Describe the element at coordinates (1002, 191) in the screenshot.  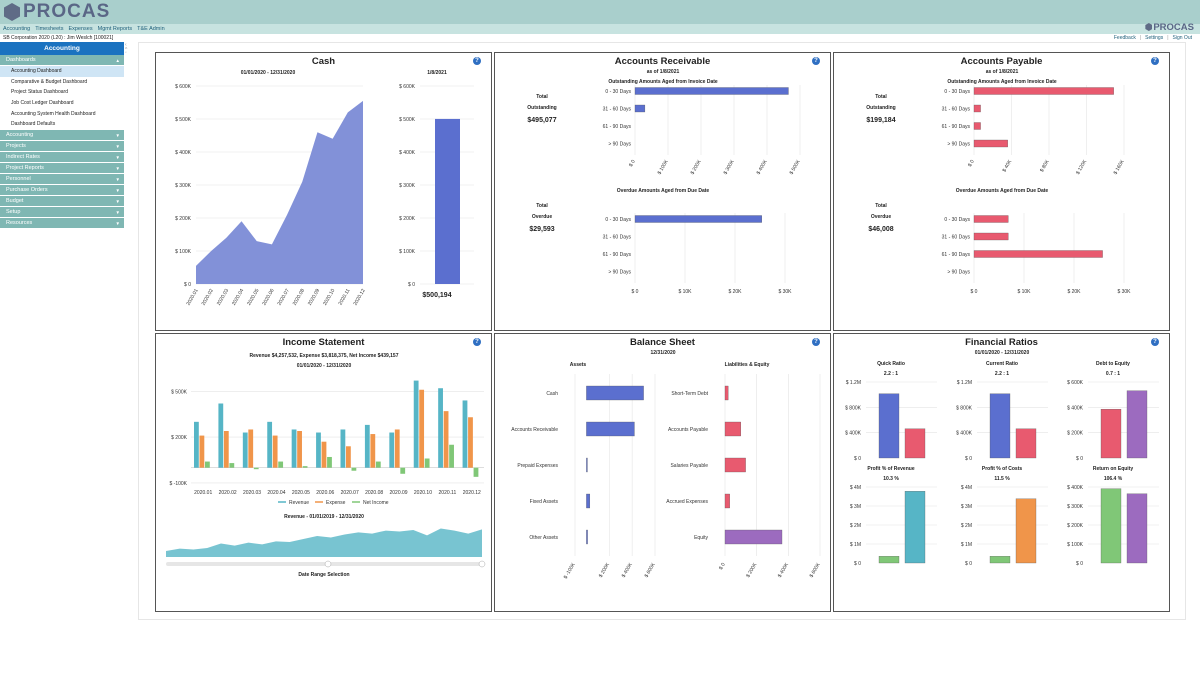
I see `aging-subtitle: Overdue Amounts Aged from Due Date` at that location.